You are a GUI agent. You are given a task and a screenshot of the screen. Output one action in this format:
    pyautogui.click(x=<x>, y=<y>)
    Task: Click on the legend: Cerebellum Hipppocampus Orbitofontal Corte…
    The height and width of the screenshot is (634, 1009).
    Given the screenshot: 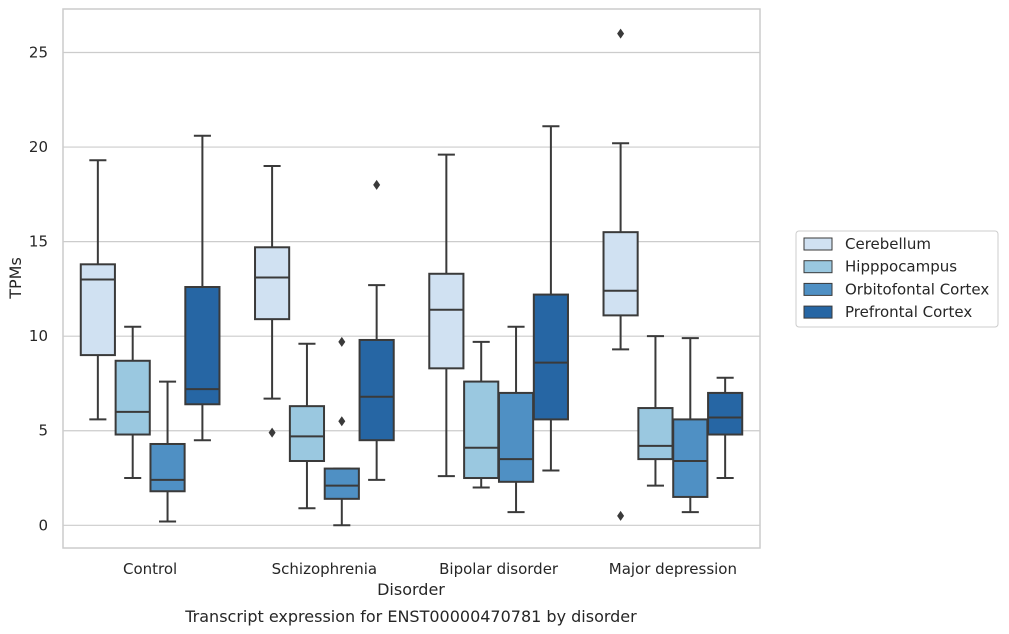 What is the action you would take?
    pyautogui.click(x=897, y=279)
    